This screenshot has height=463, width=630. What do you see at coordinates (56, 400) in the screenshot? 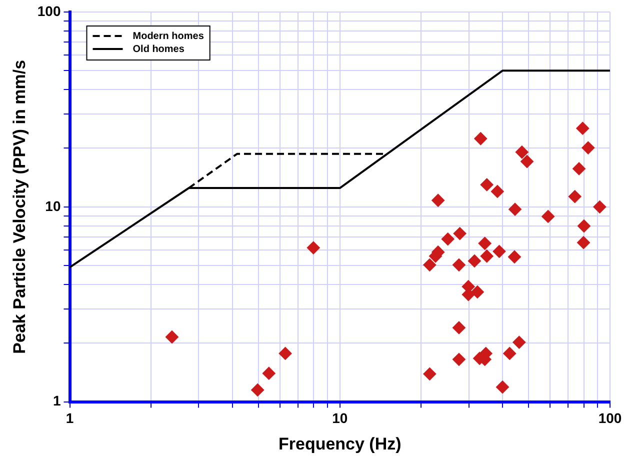
I see `y-tick-label: 1` at bounding box center [56, 400].